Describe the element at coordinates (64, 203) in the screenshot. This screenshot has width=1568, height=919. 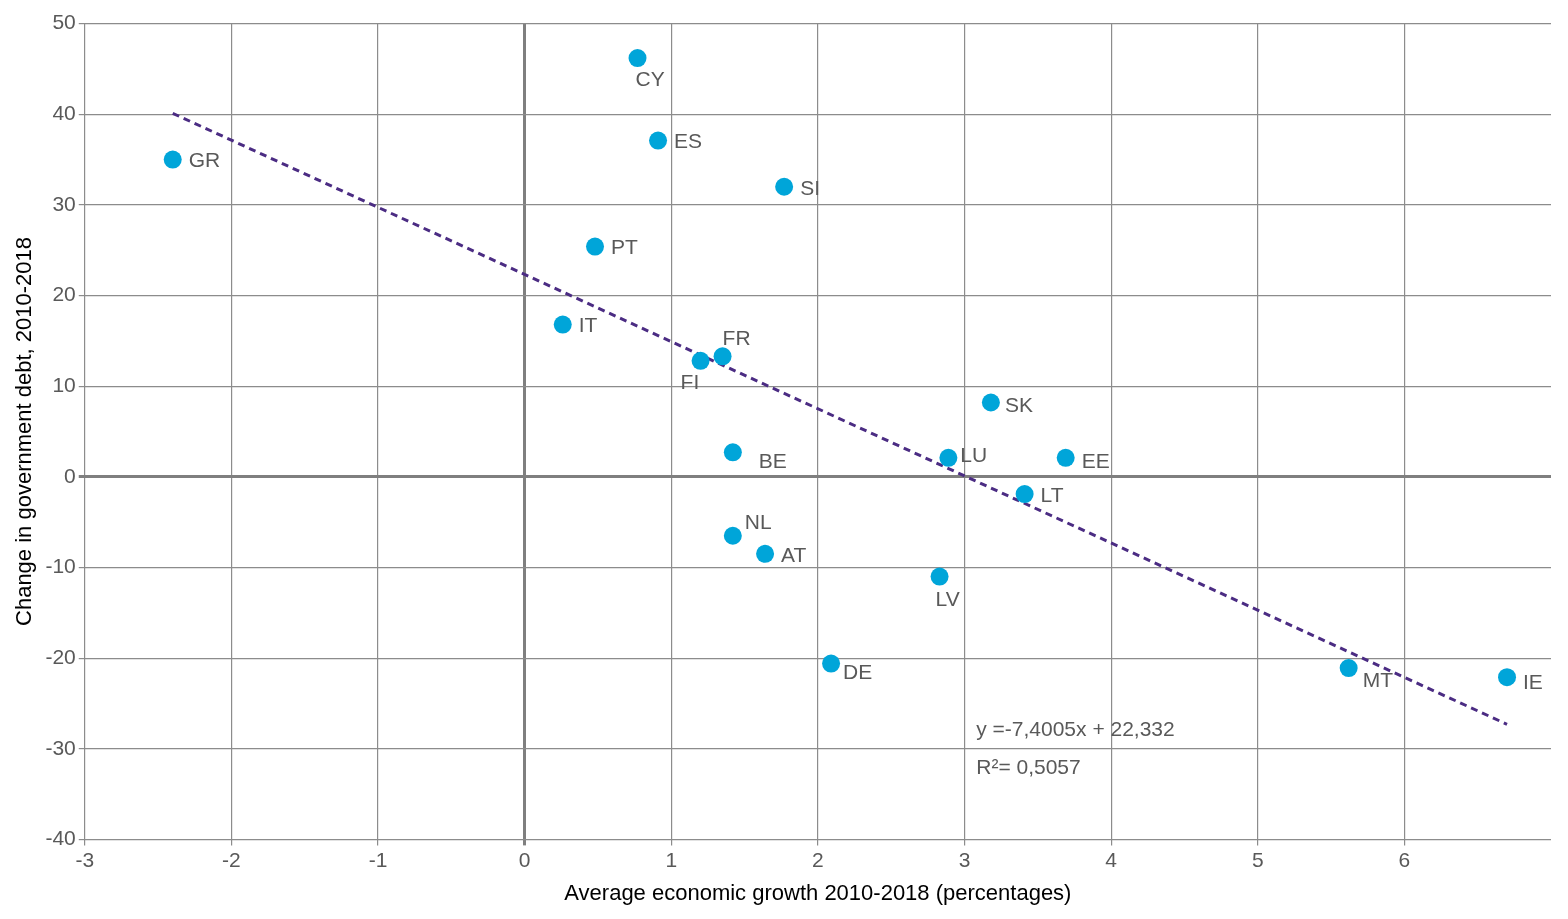
I see `y-tick-label: 30` at that location.